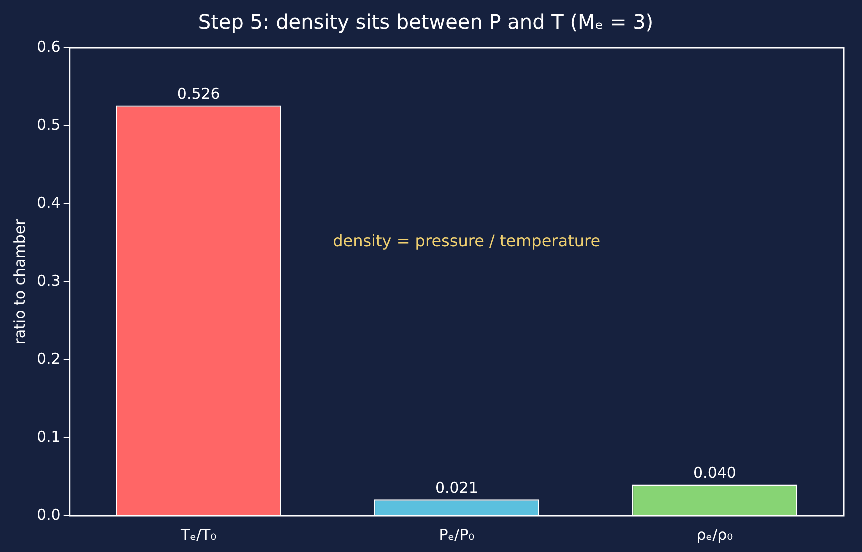 The height and width of the screenshot is (552, 862). What do you see at coordinates (48, 125) in the screenshot?
I see `y-tick-label: 0.5` at bounding box center [48, 125].